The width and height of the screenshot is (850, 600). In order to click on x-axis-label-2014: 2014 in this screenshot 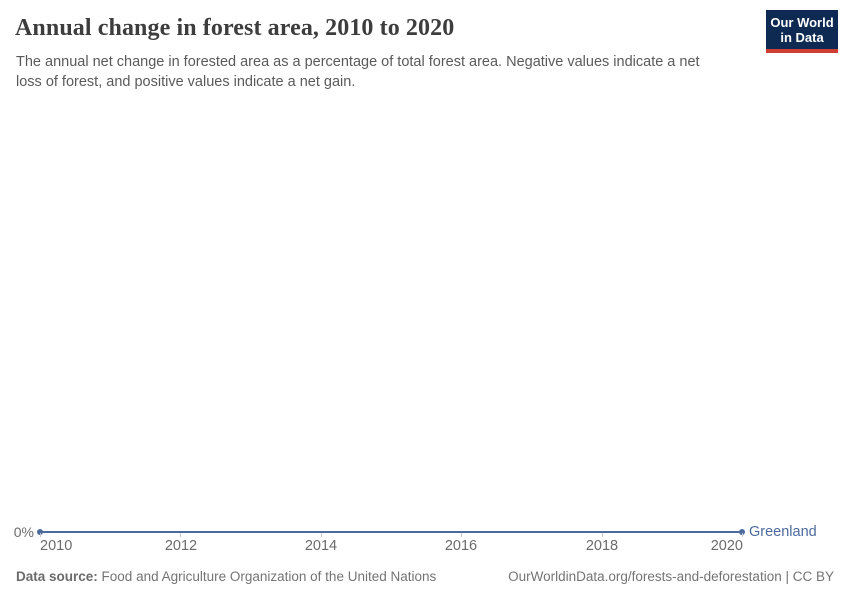, I will do `click(321, 546)`.